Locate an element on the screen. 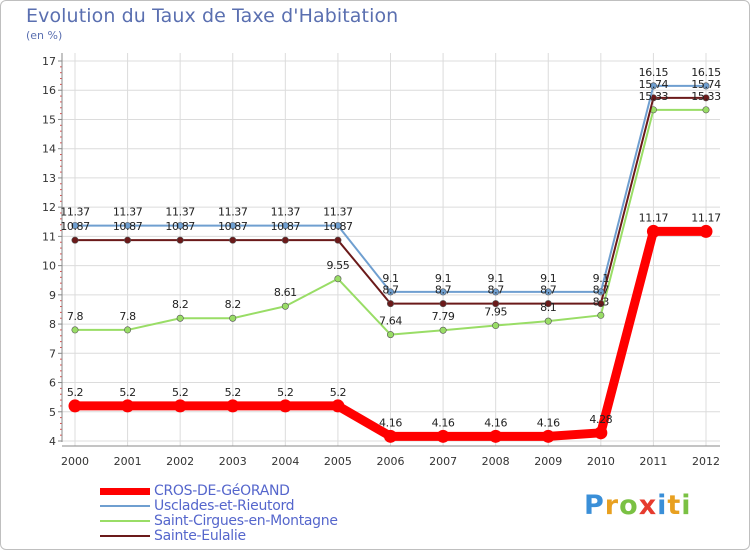 The image size is (750, 550). y-tick-label: 16 is located at coordinates (49, 90).